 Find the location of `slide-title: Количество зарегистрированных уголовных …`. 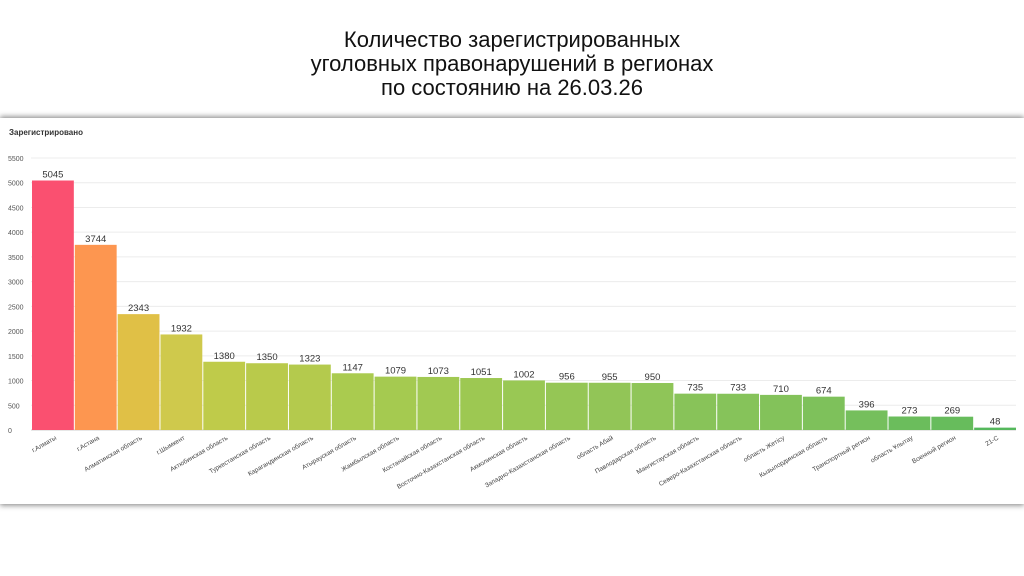

slide-title: Количество зарегистрированных уголовных … is located at coordinates (512, 64).